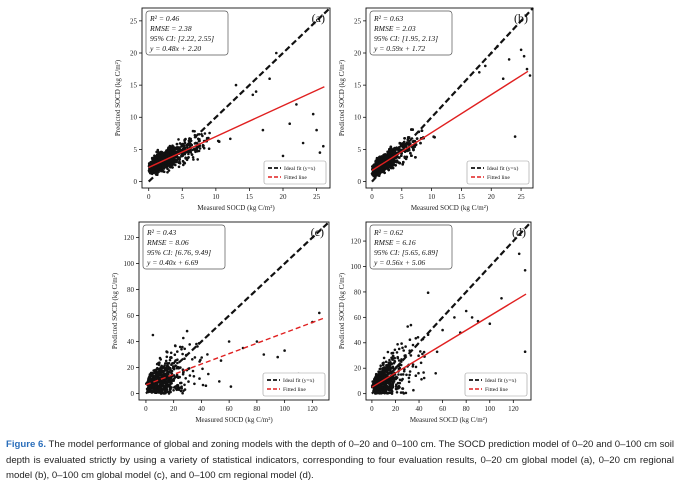 This screenshot has width=677, height=488. What do you see at coordinates (182, 38) in the screenshot?
I see `stats-line: 95% CI: [2.22, 2.55]` at bounding box center [182, 38].